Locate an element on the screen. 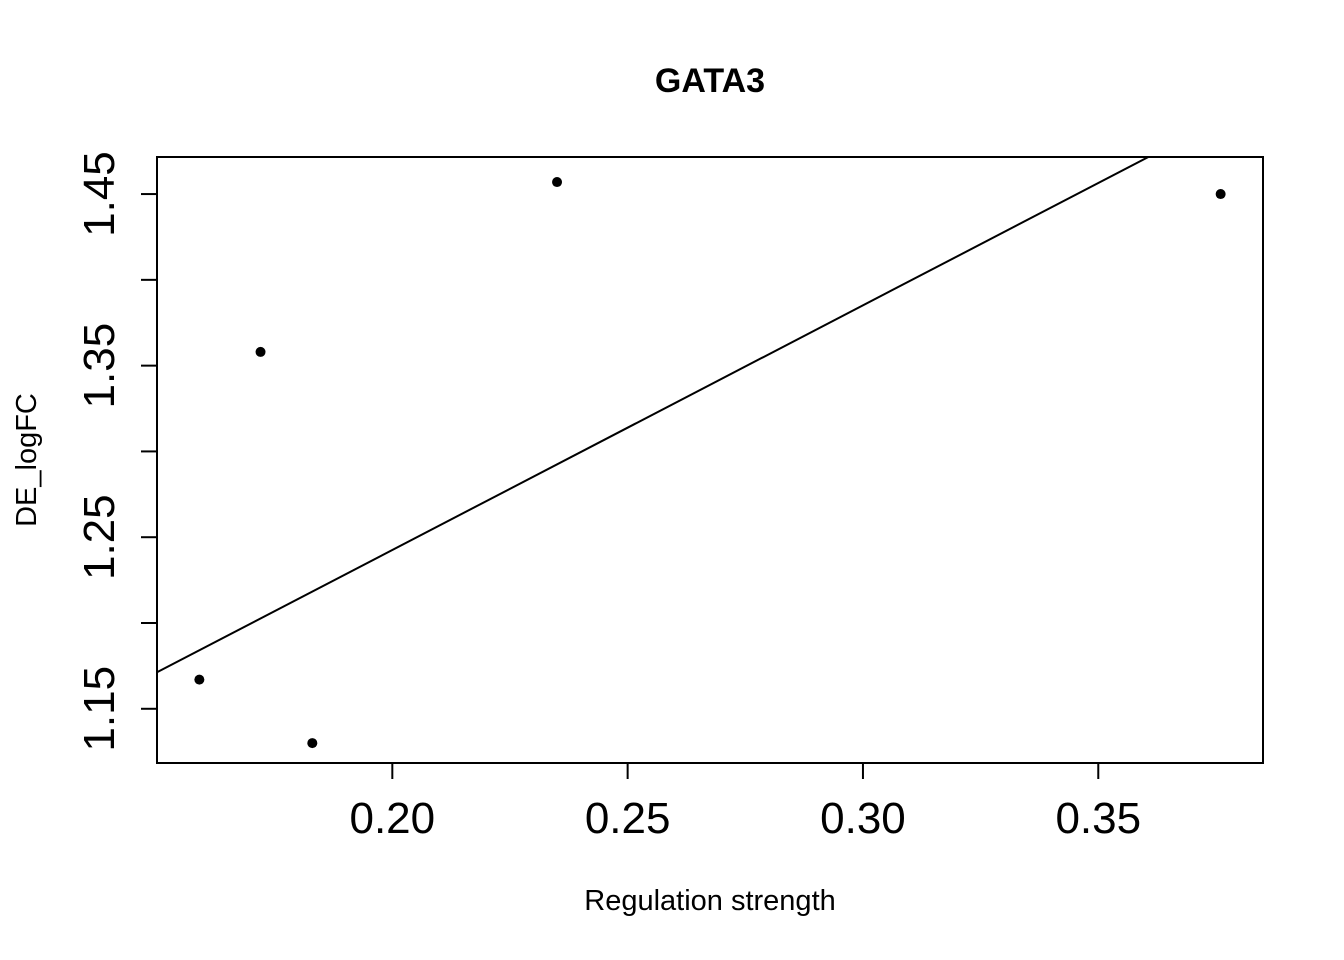 The width and height of the screenshot is (1344, 960). x-tick-label: 0.35 is located at coordinates (1098, 818).